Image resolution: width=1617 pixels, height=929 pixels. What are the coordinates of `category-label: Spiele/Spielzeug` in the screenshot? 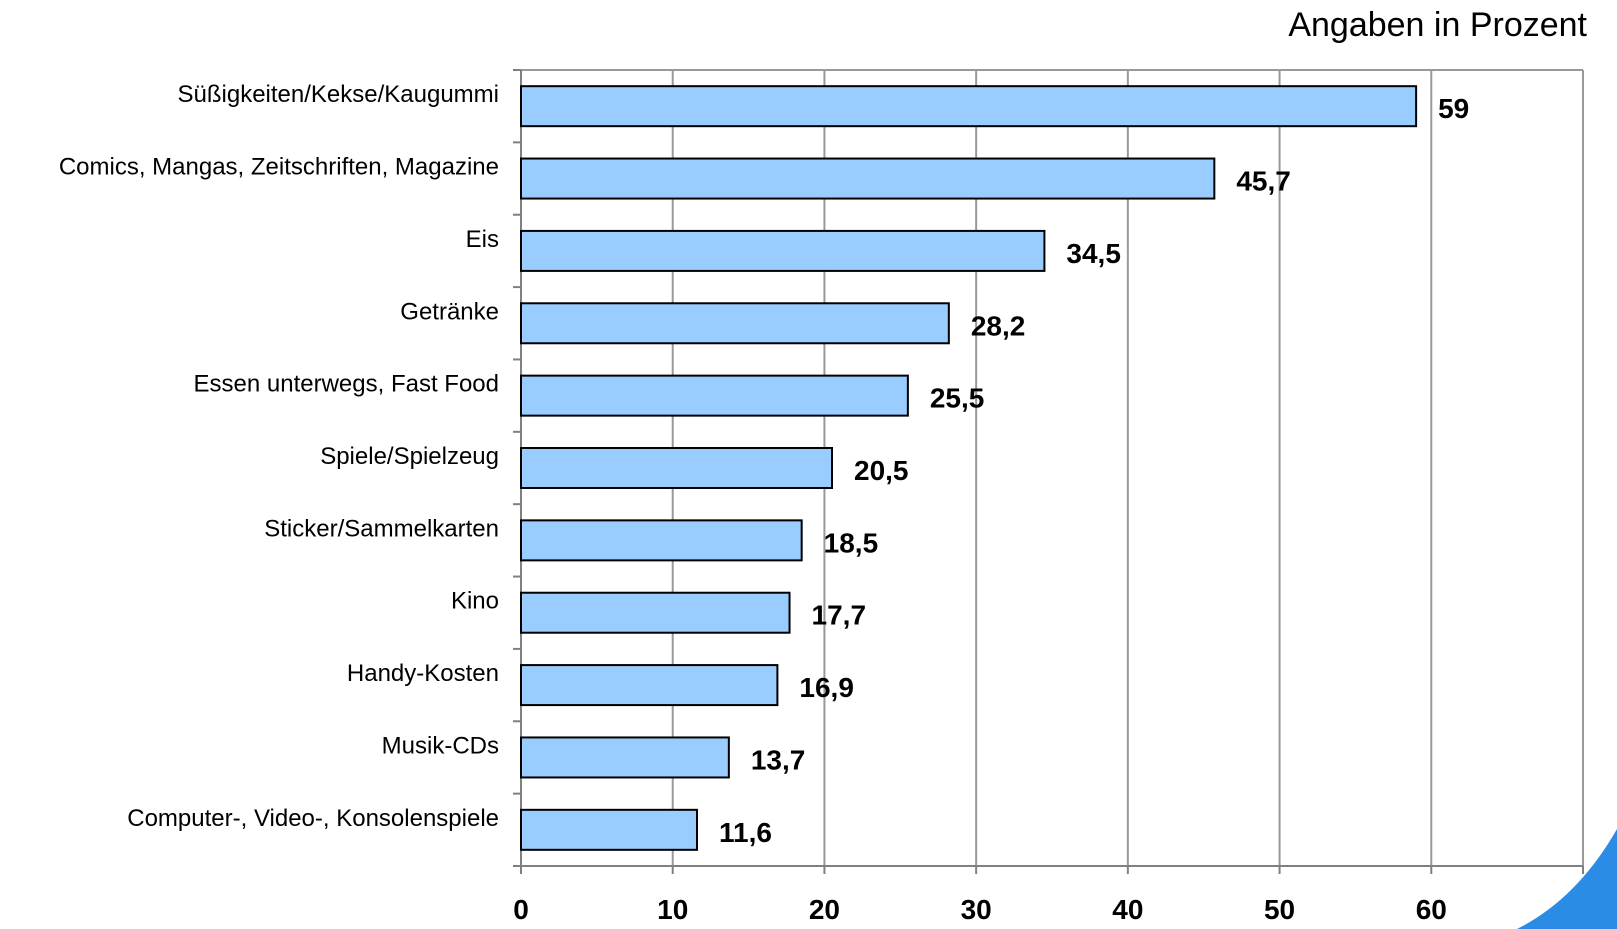 It's located at (409, 456).